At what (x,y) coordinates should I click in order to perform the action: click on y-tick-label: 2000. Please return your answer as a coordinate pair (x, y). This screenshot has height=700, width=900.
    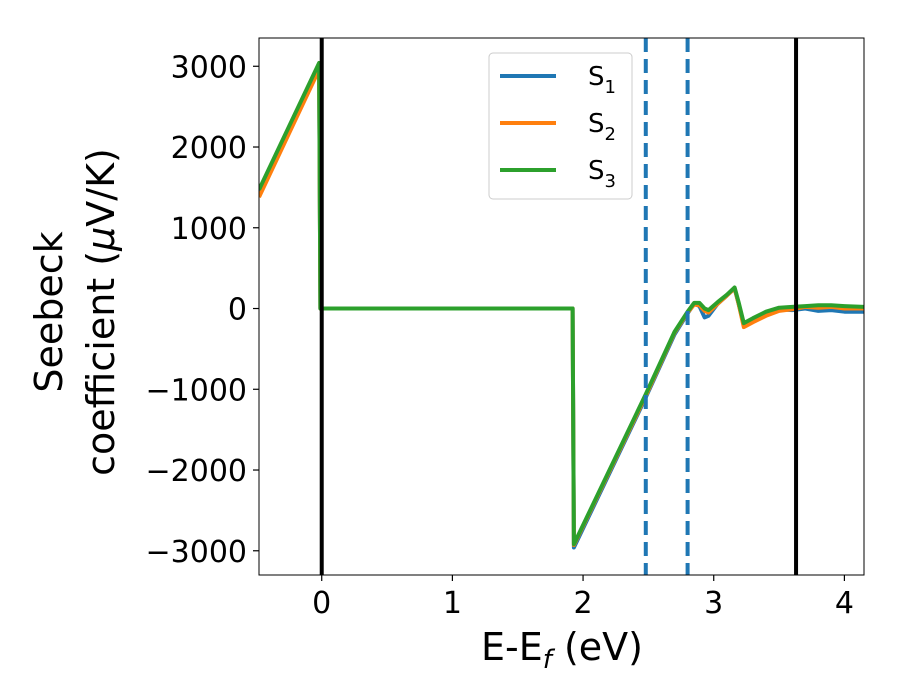
    Looking at the image, I should click on (209, 148).